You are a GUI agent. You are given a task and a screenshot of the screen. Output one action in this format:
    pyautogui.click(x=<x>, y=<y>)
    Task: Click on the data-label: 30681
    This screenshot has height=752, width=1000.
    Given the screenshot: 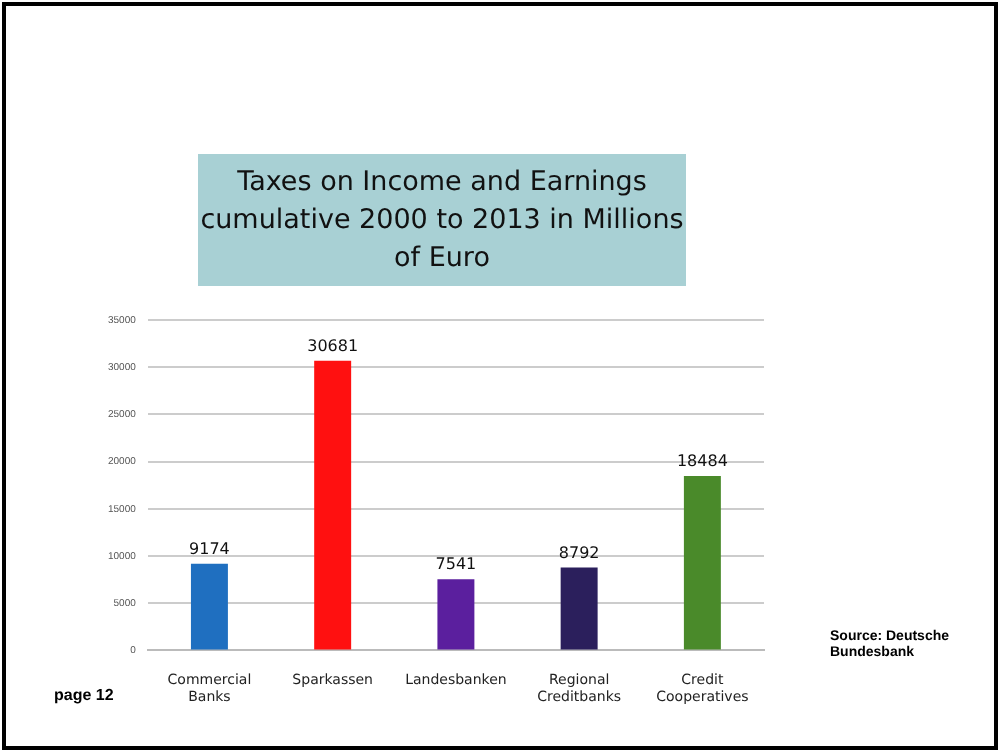 What is the action you would take?
    pyautogui.click(x=333, y=345)
    